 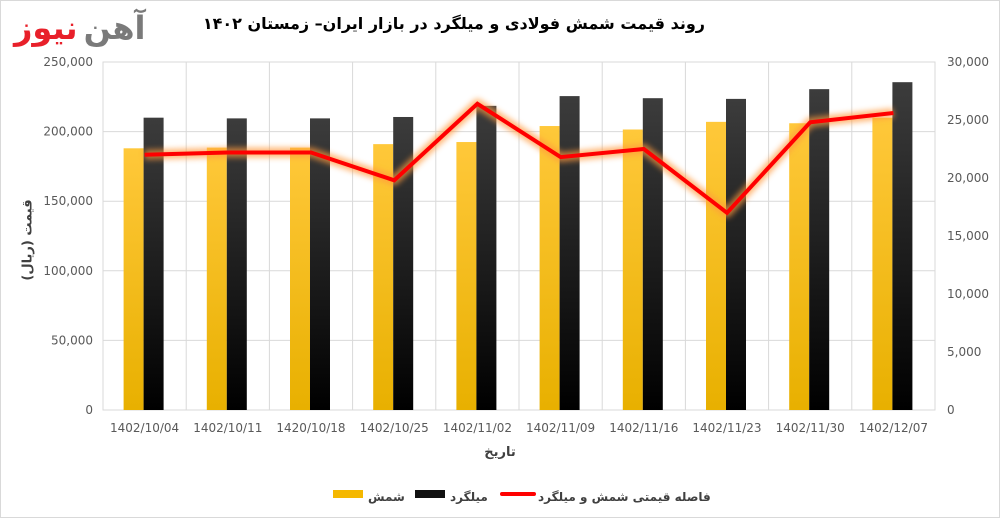 I want to click on legend-item-ingot: شمش, so click(x=369, y=497).